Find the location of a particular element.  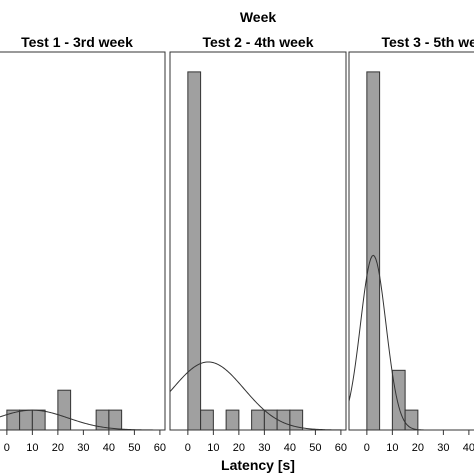

panel-title: Test 2 - 4th week is located at coordinates (257, 42).